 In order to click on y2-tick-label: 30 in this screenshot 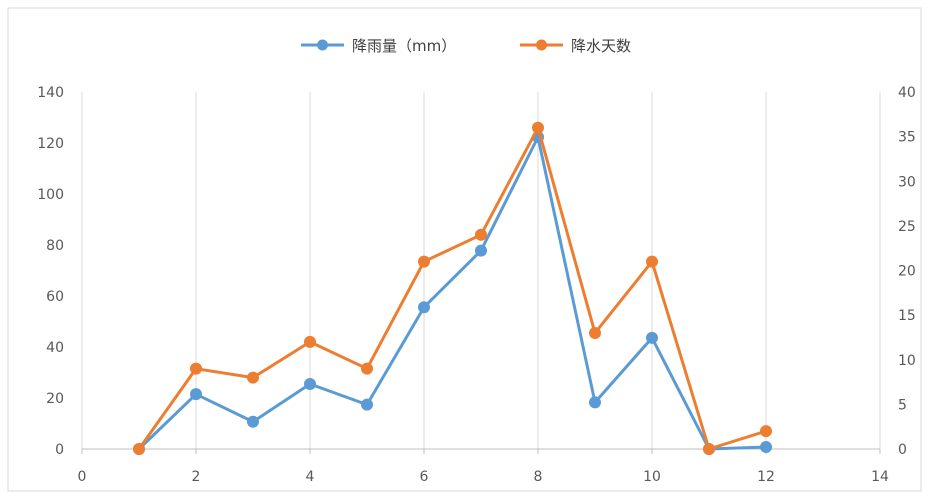, I will do `click(907, 182)`.